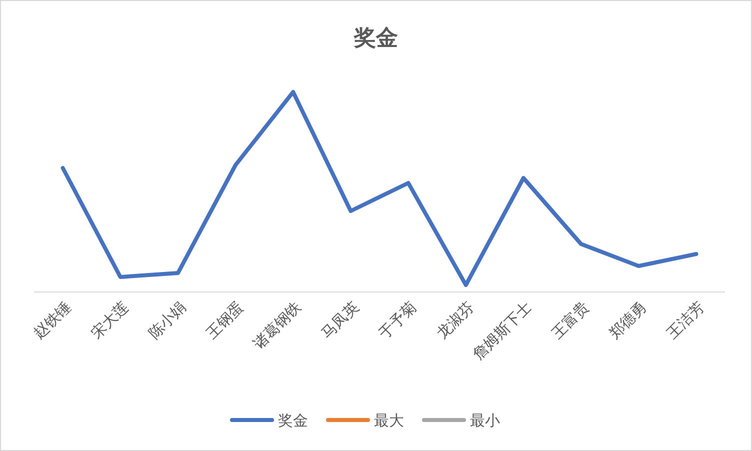  I want to click on x-tick-label: 赵铁锤, so click(52, 320).